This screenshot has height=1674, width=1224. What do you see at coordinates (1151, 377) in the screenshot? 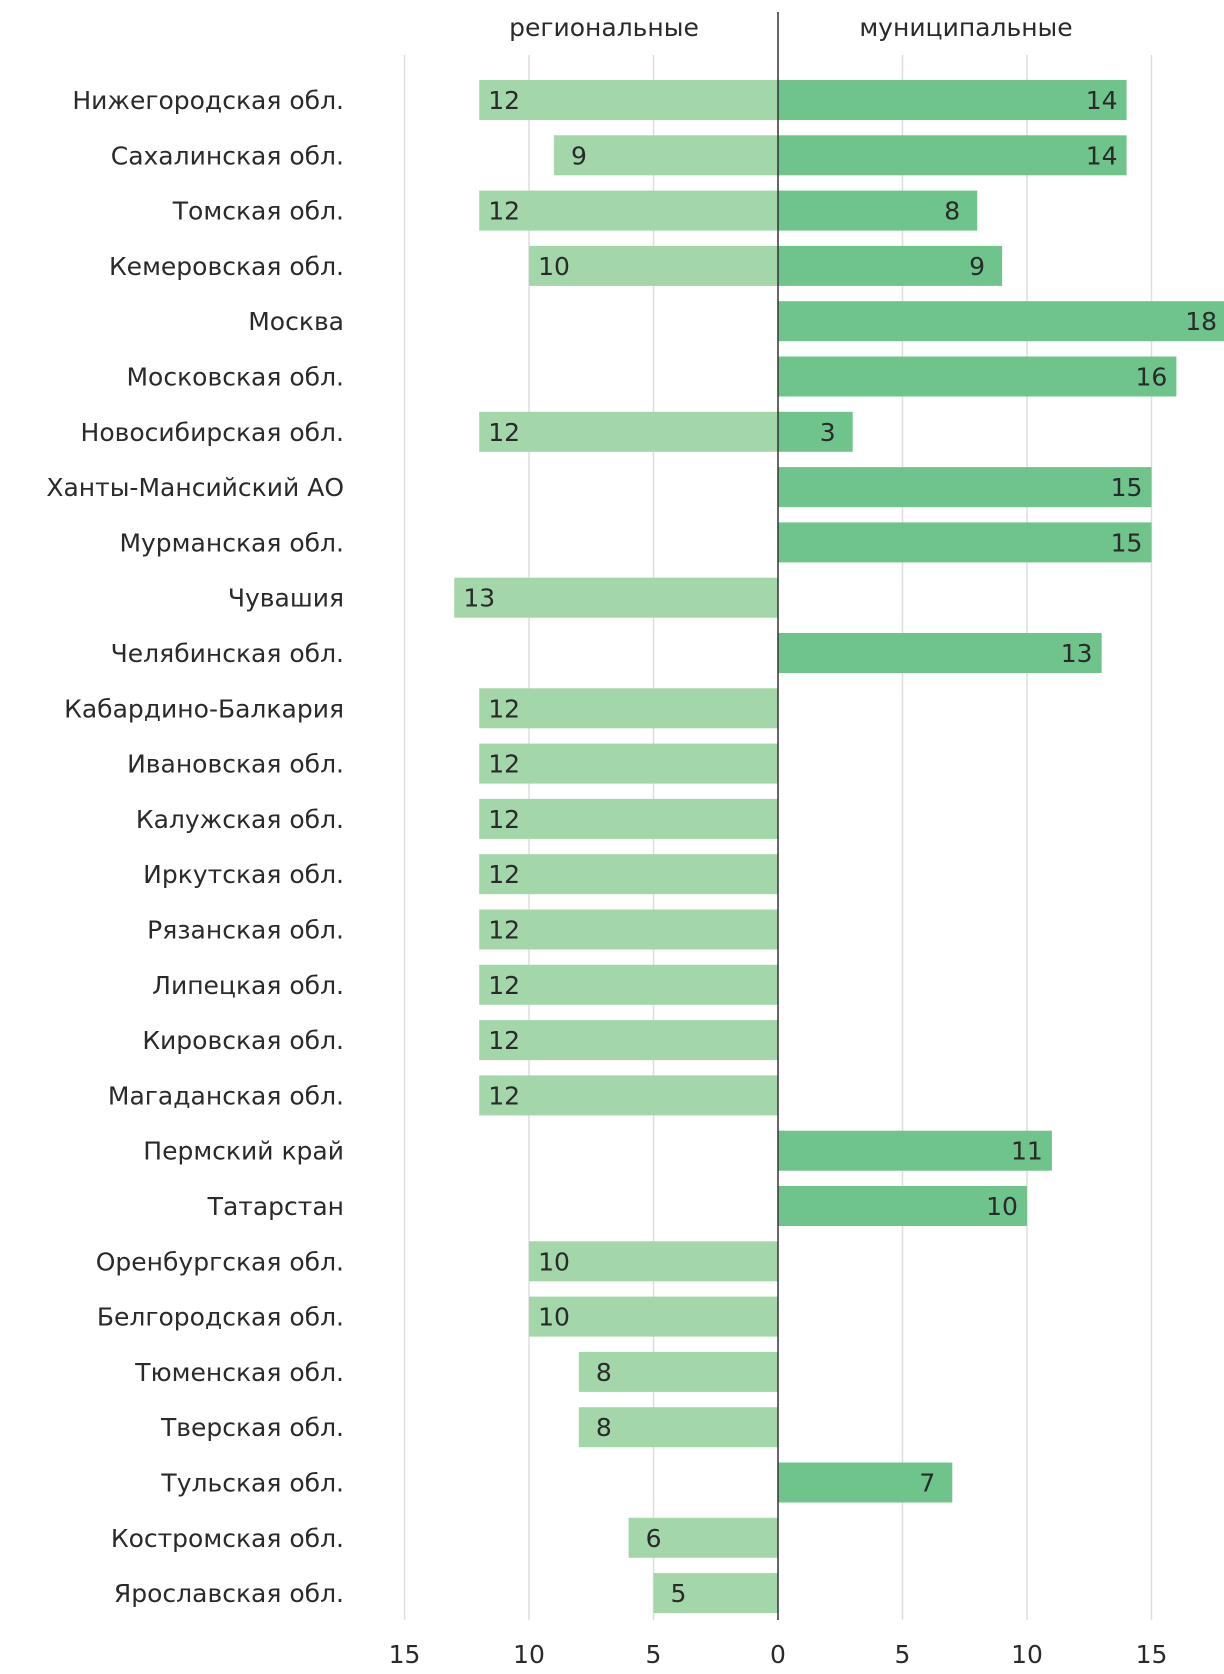
I see `value-label-municipal: 16` at bounding box center [1151, 377].